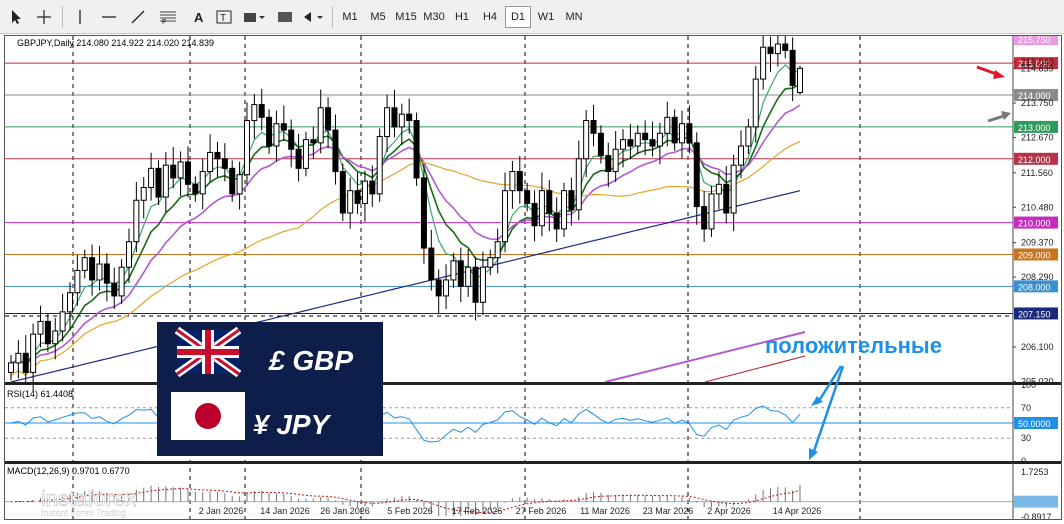 This screenshot has height=524, width=1064. Describe the element at coordinates (533, 462) in the screenshot. I see `pane-separator-macd` at that location.